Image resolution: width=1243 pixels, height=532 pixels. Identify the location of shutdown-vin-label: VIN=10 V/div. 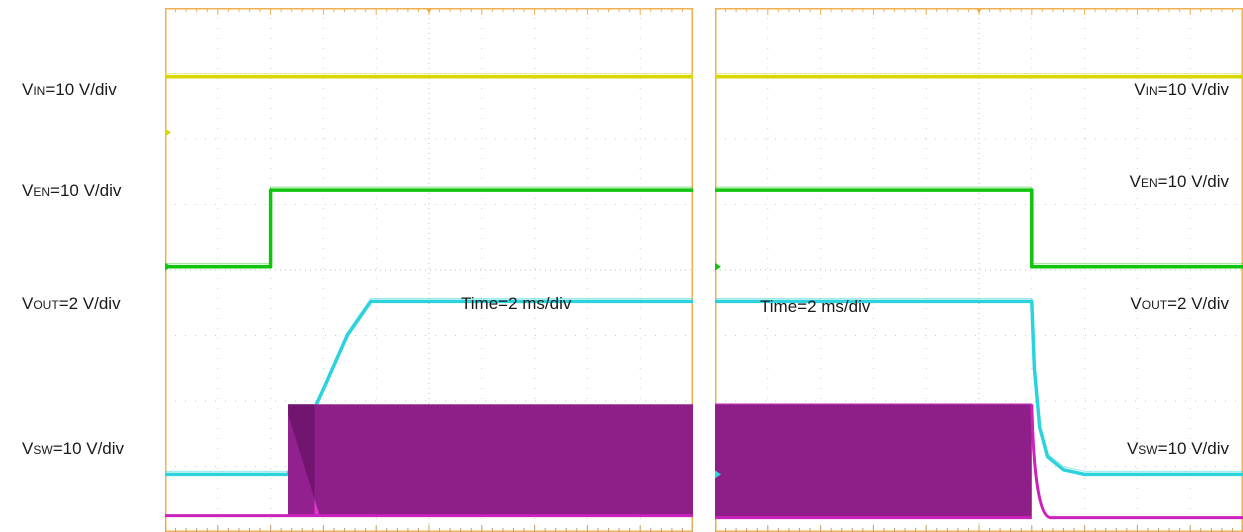
(1181, 89).